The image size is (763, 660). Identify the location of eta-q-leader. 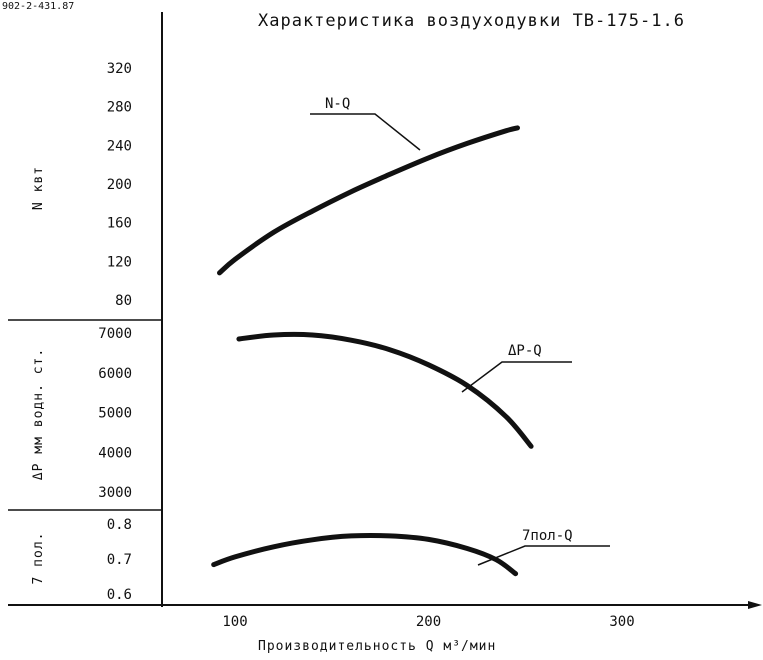
(543, 555).